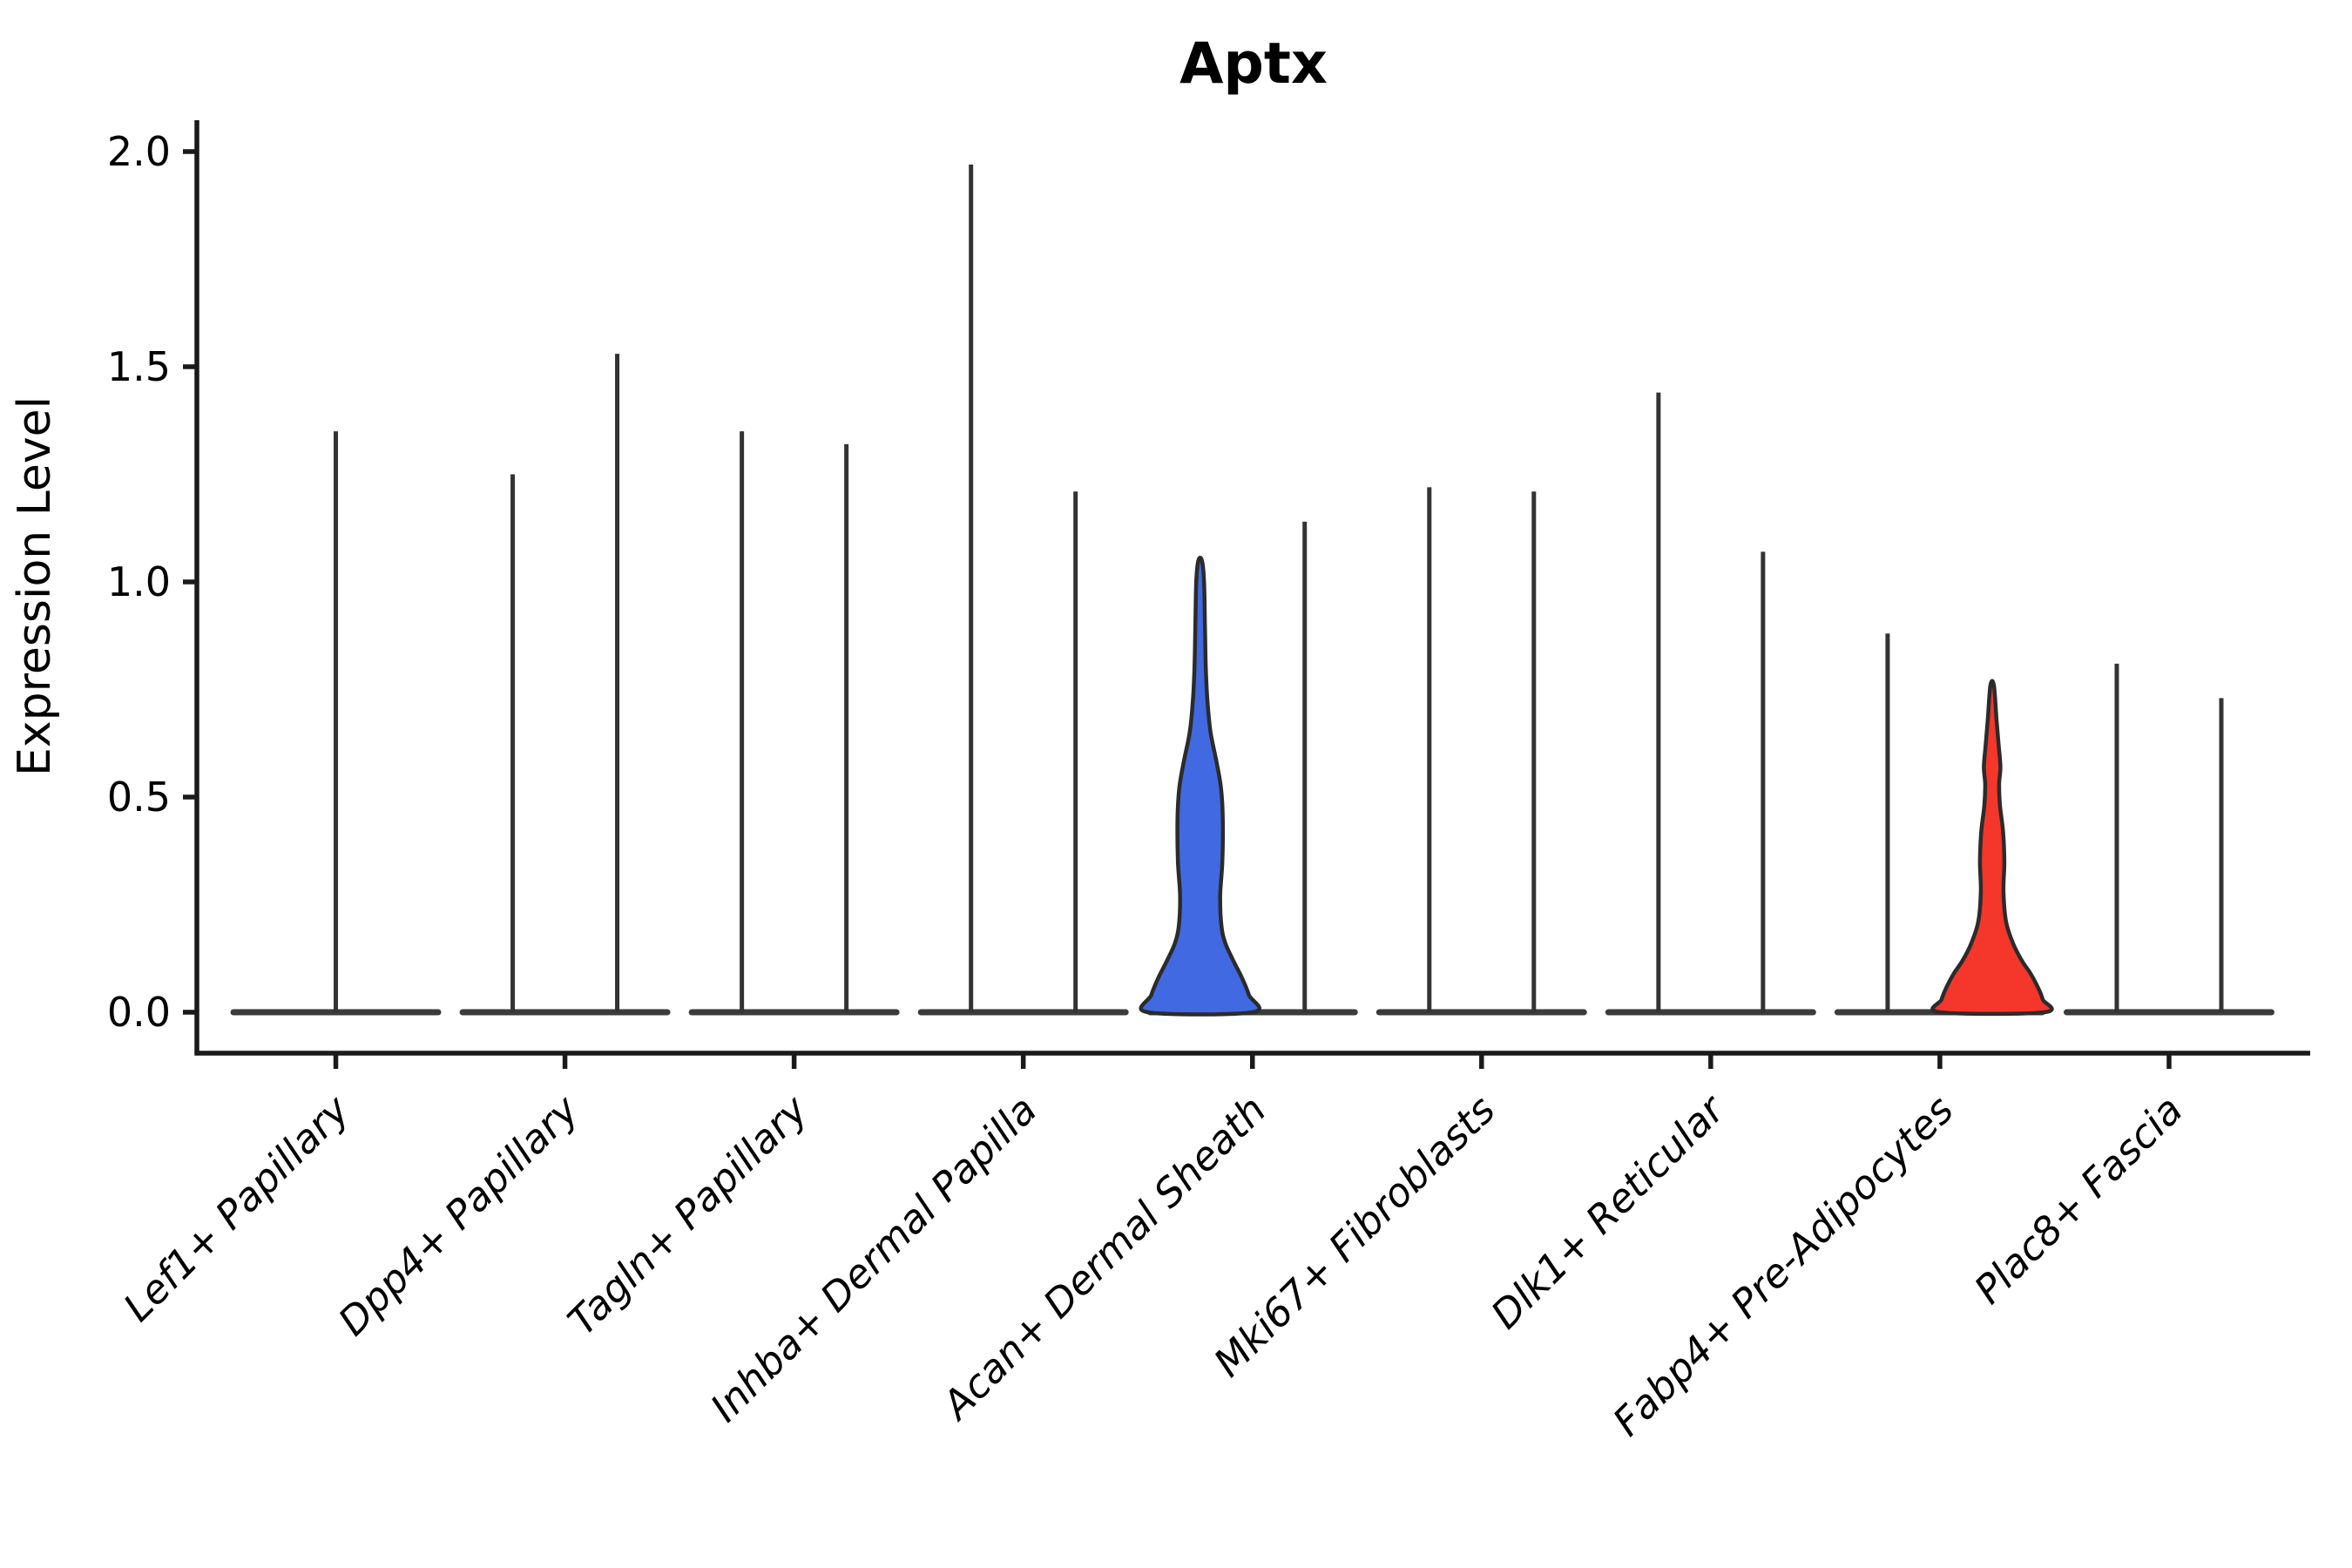  Describe the element at coordinates (2078, 1199) in the screenshot. I see `x-tick-label: Plac8+ Fascia` at that location.